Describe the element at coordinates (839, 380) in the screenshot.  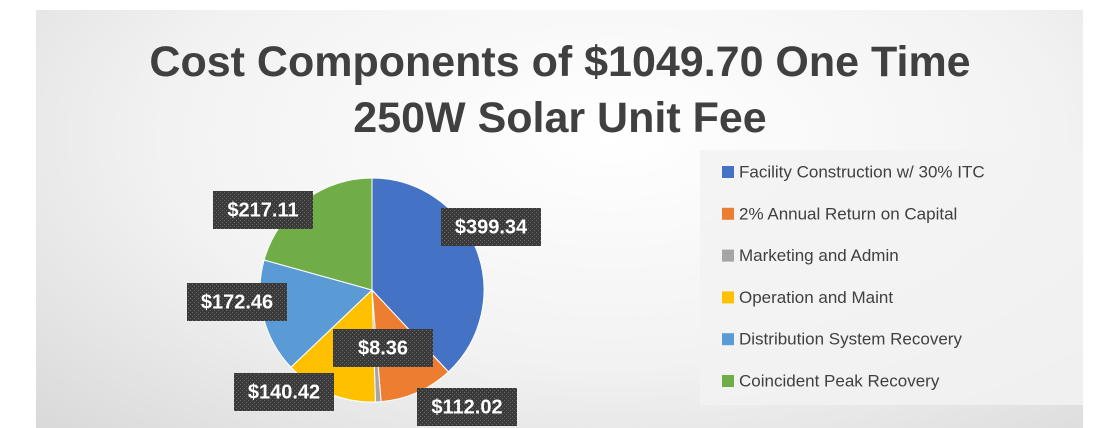
I see `legend-label: Coincident Peak Recovery` at that location.